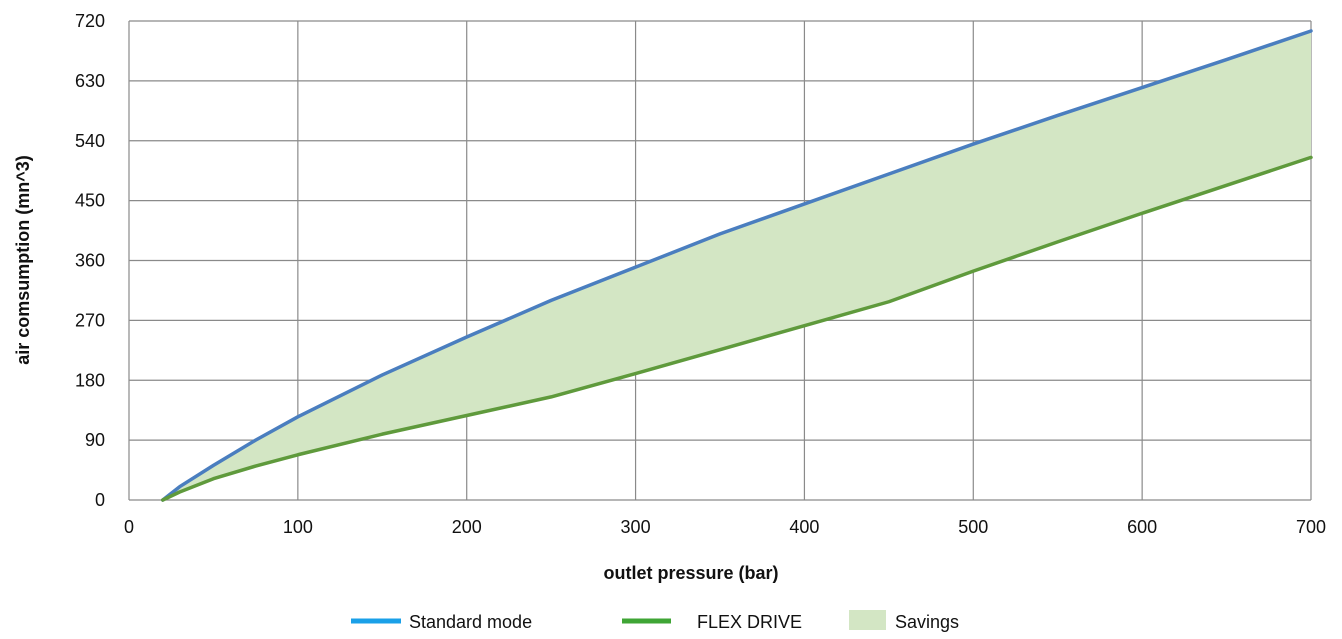 The image size is (1342, 639). Describe the element at coordinates (23, 260) in the screenshot. I see `y-axis-title: air comsumption (mn^3)` at that location.